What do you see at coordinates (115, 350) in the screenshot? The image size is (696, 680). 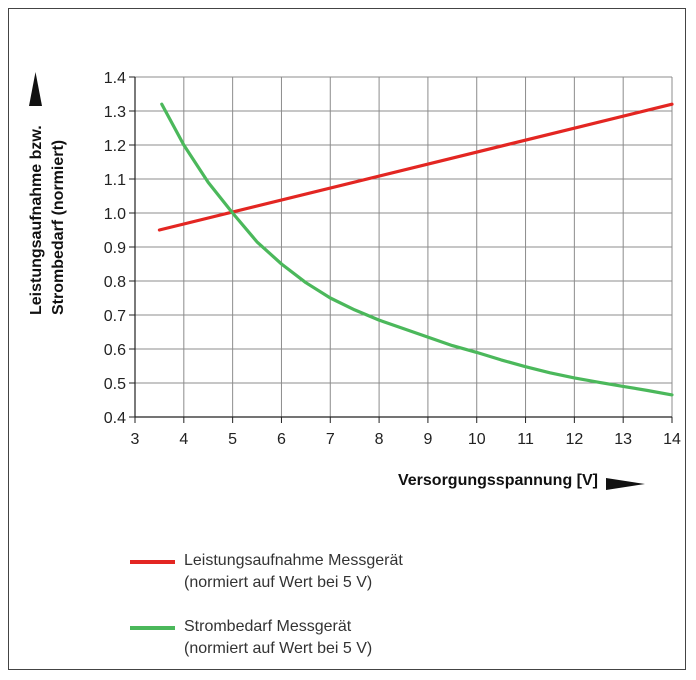 I see `y-tick-label: 0.6` at bounding box center [115, 350].